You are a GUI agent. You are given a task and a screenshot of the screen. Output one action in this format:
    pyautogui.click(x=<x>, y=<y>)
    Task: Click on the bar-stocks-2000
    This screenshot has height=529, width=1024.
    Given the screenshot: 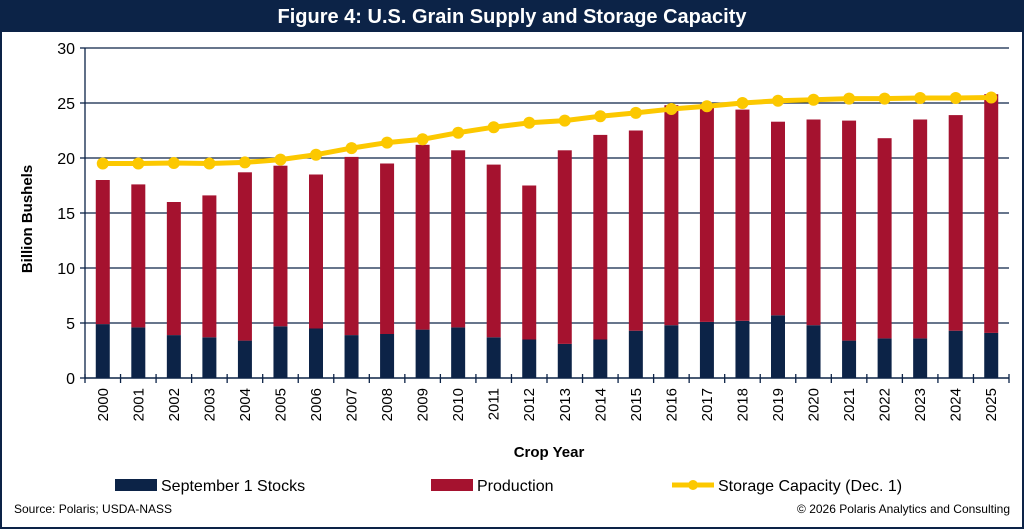 What is the action you would take?
    pyautogui.click(x=102, y=351)
    